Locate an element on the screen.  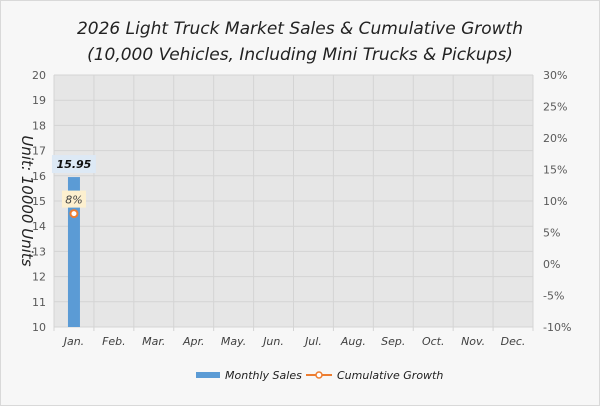
y-axis-left: 10 11 12 13 14 15 16 17 18 19 20 is located at coordinates (39, 201).